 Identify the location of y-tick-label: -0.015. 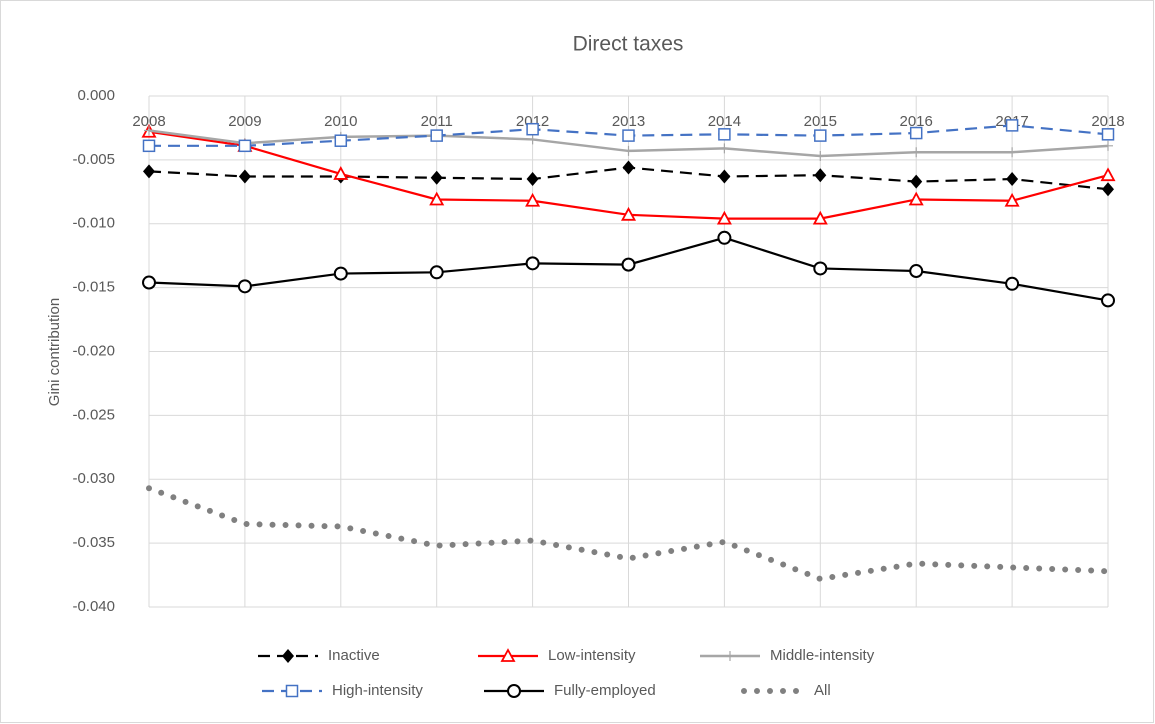
(93, 287).